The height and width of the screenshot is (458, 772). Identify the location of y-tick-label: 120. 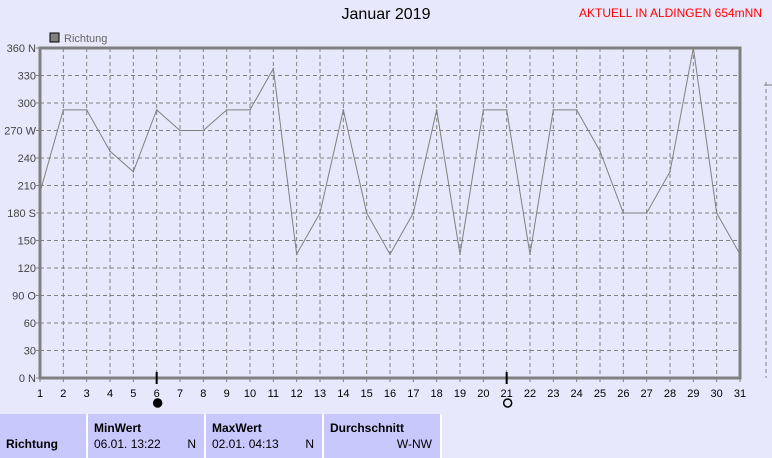
(27, 269).